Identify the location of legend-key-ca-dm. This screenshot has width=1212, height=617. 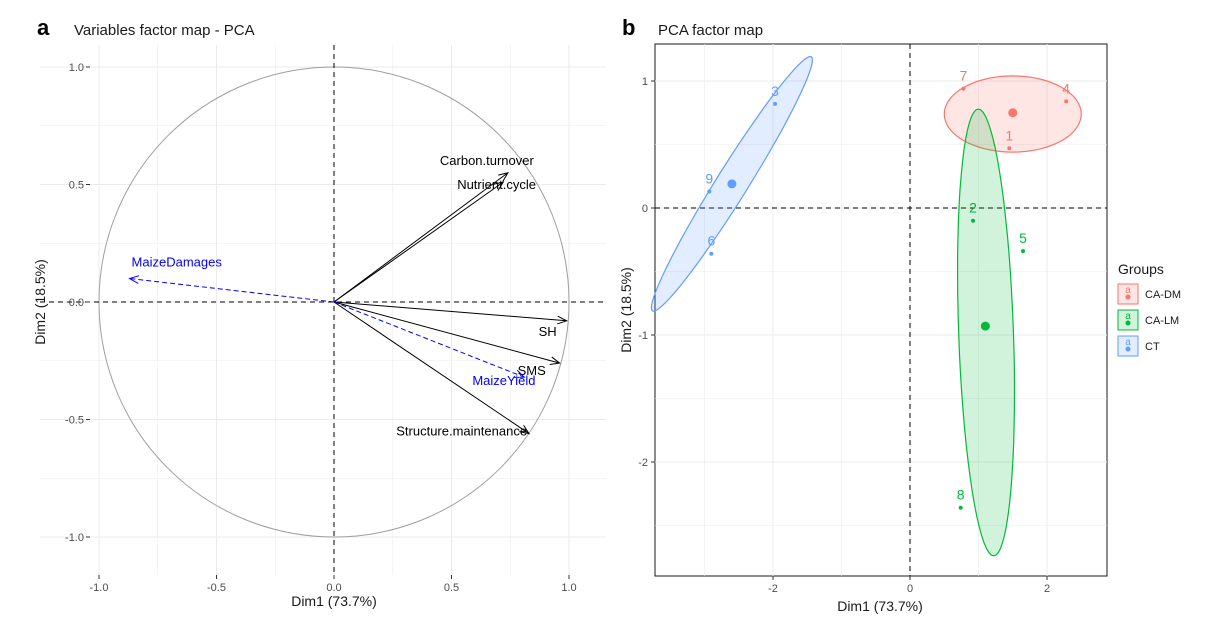
(1128, 294).